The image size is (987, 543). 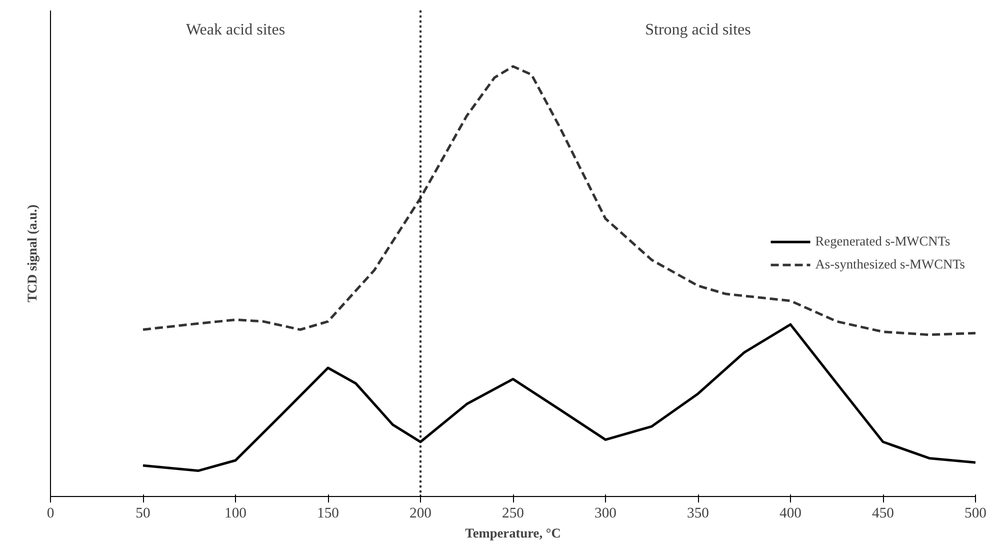 I want to click on x-tick-label: 50, so click(x=143, y=514).